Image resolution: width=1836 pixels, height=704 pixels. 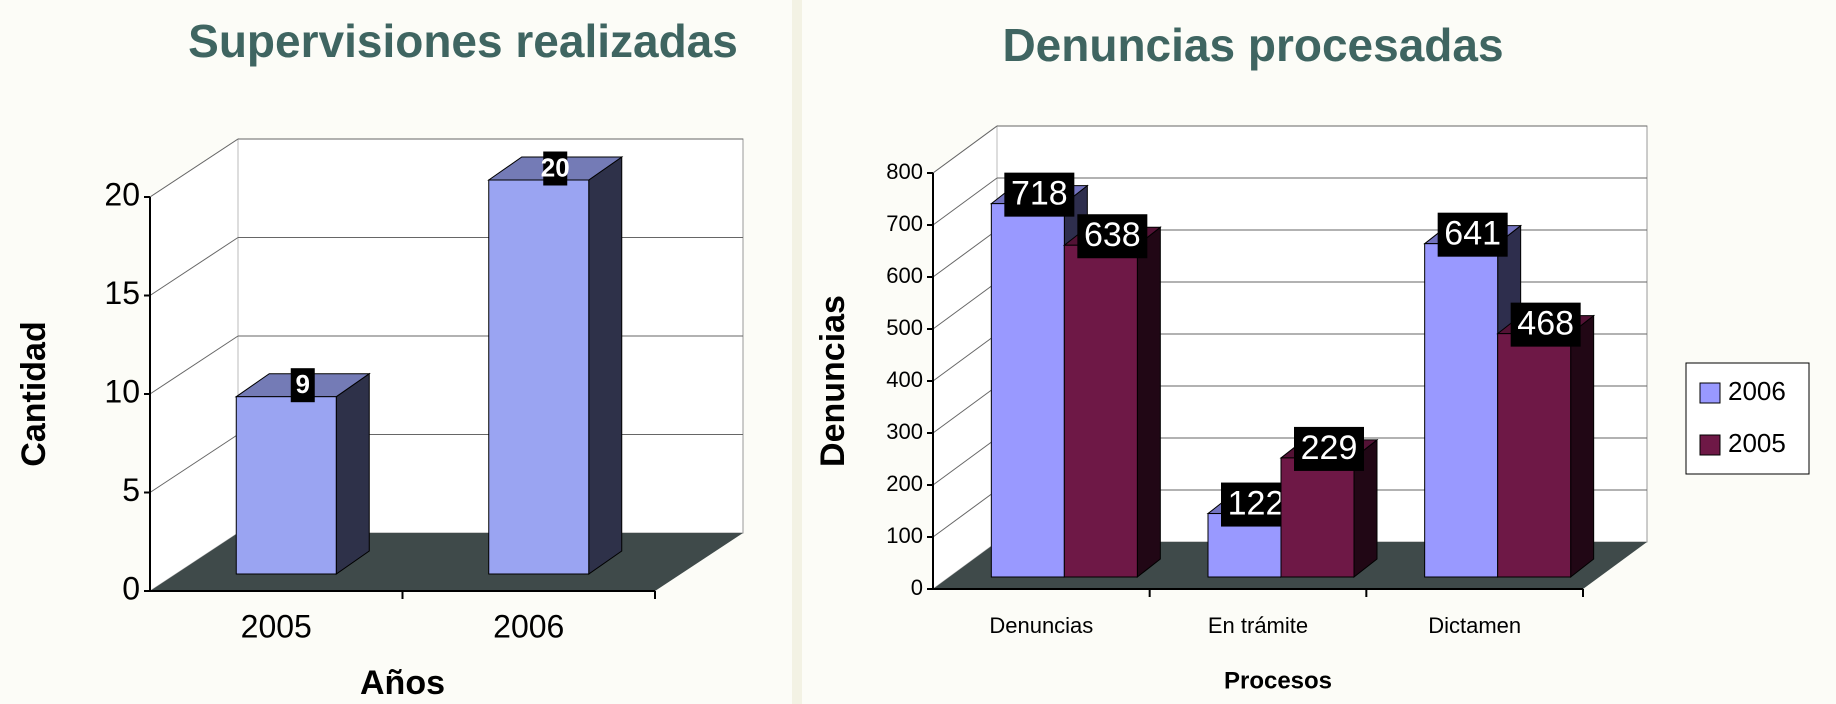 I want to click on y-tick-label: 800, so click(x=904, y=171).